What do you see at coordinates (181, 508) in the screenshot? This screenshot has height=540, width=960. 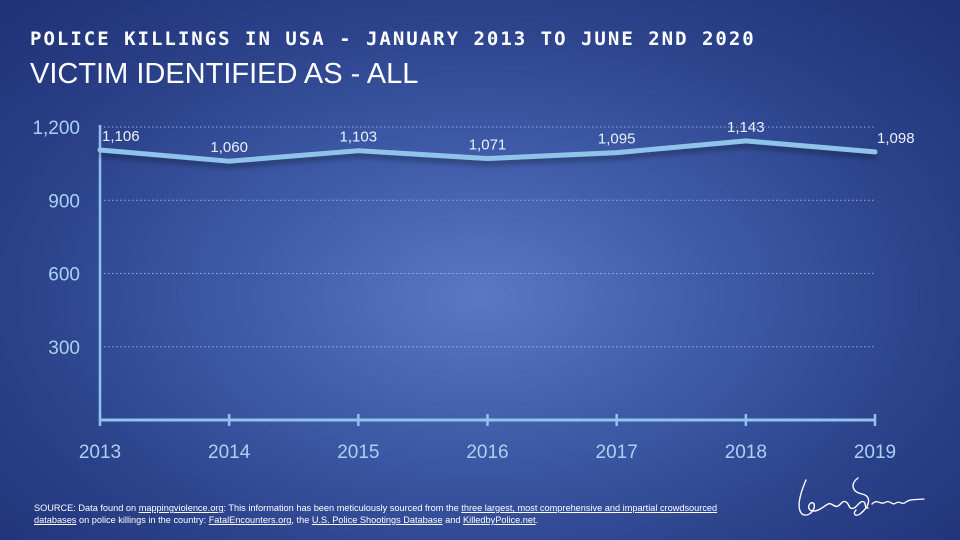 I see `source-link-mappingviolence: mappingviolence.org` at bounding box center [181, 508].